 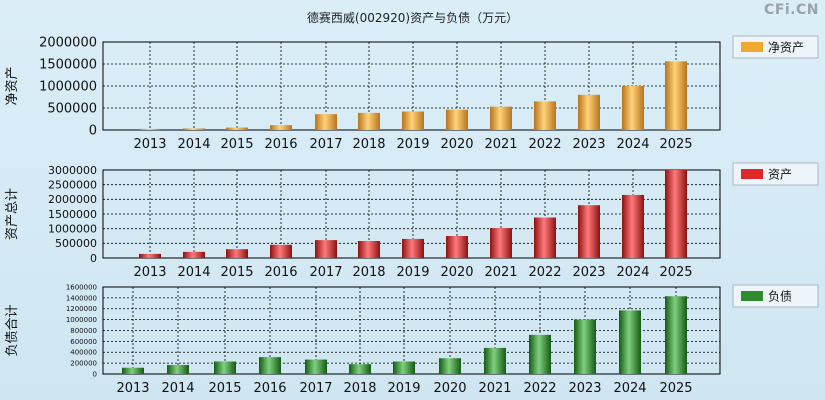 I want to click on legend: 净资产, so click(x=775, y=47).